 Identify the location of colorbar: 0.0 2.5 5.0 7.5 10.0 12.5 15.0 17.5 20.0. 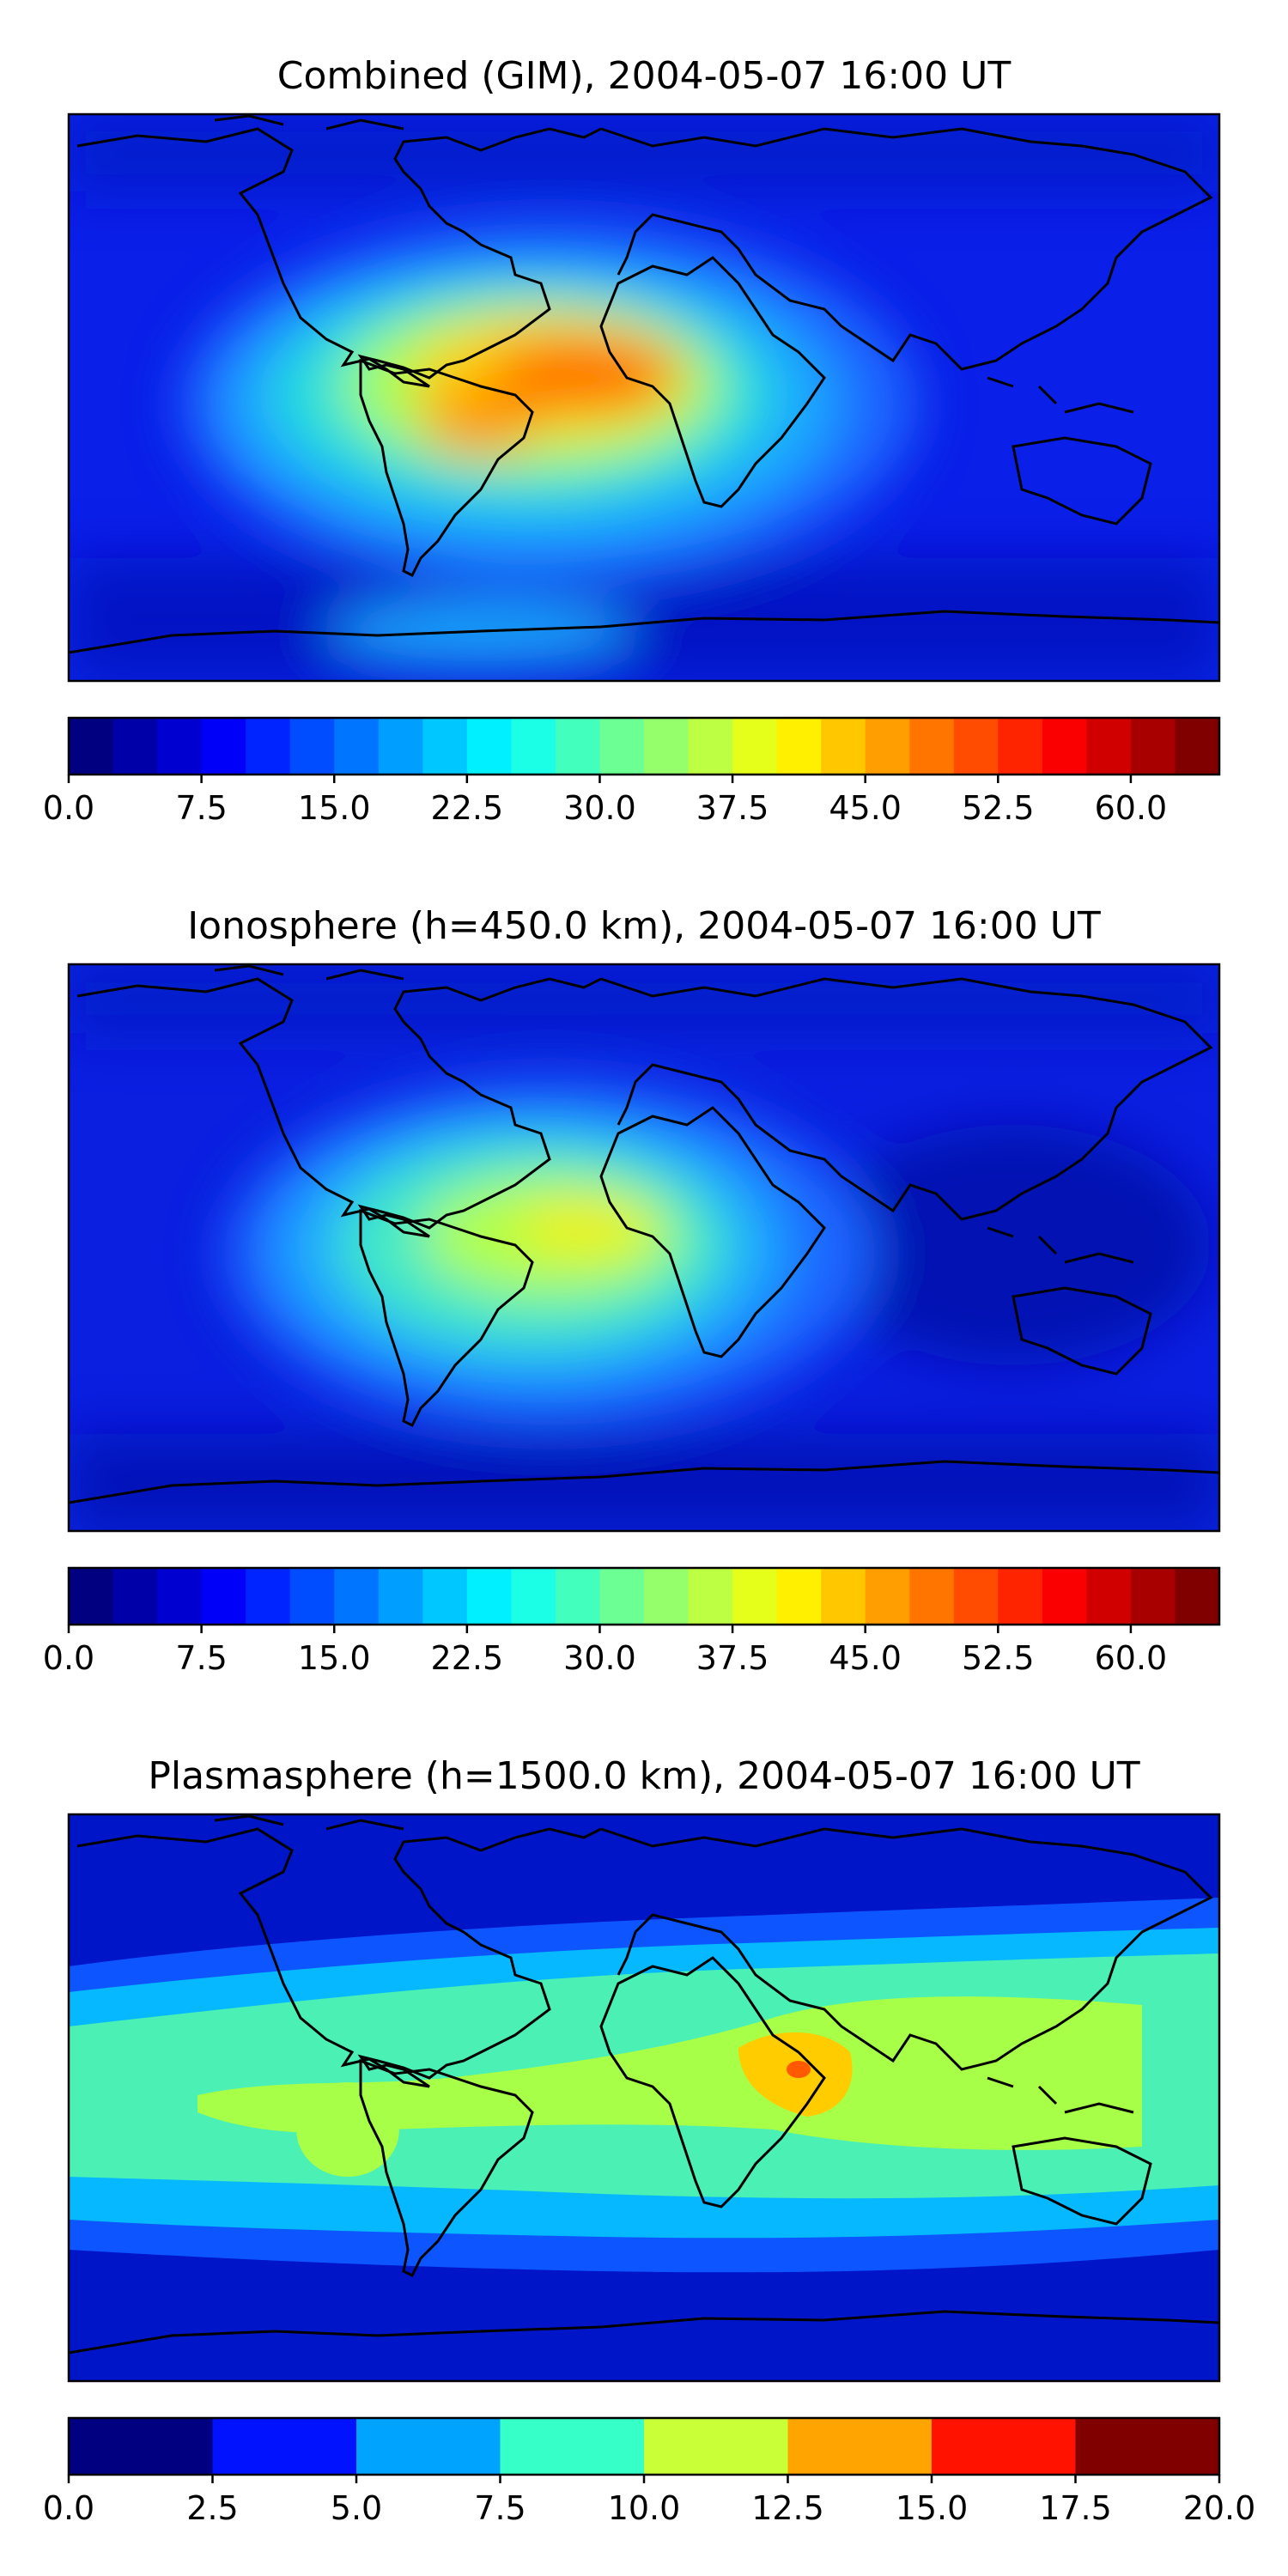
(649, 2471).